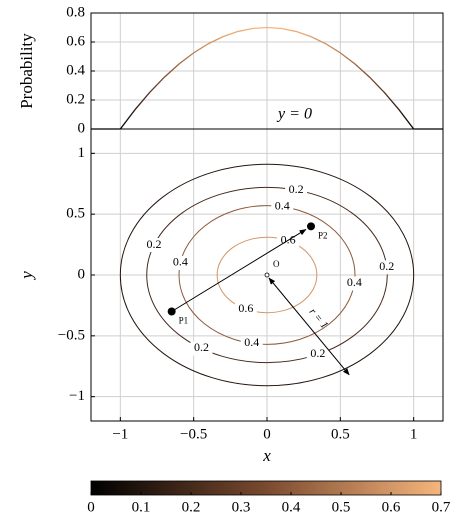 The width and height of the screenshot is (474, 528). I want to click on x-tick-label: 1, so click(414, 434).